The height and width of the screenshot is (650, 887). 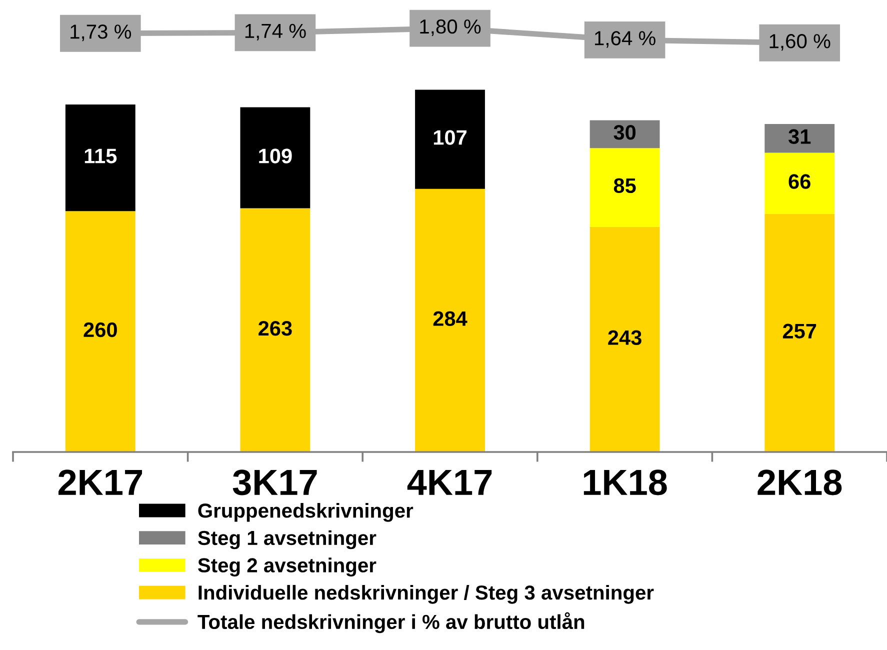 What do you see at coordinates (800, 42) in the screenshot?
I see `data-label: 1,60 %` at bounding box center [800, 42].